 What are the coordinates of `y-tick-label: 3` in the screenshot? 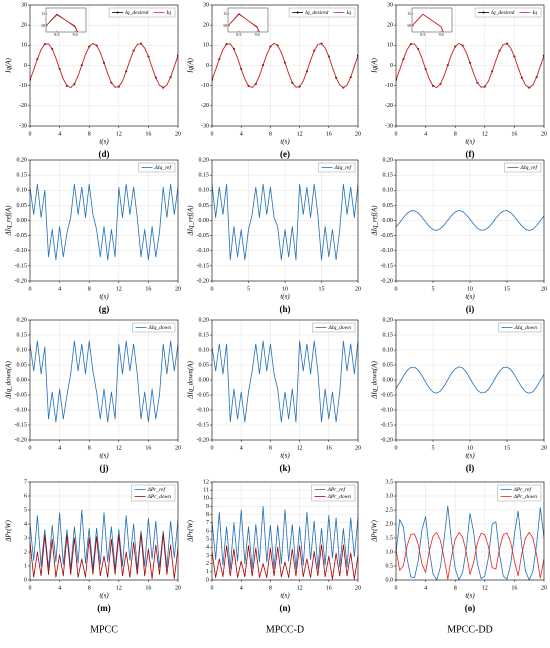 It's located at (25, 538).